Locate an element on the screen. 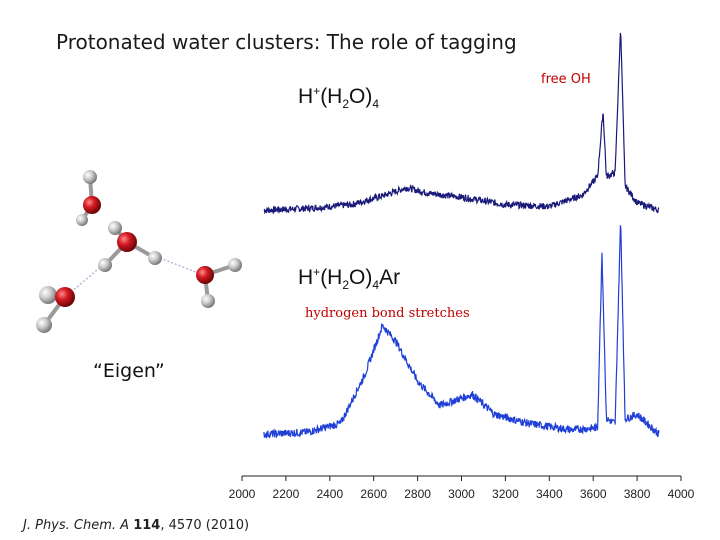 This screenshot has height=540, width=720. x-tick-label: 4000 is located at coordinates (681, 494).